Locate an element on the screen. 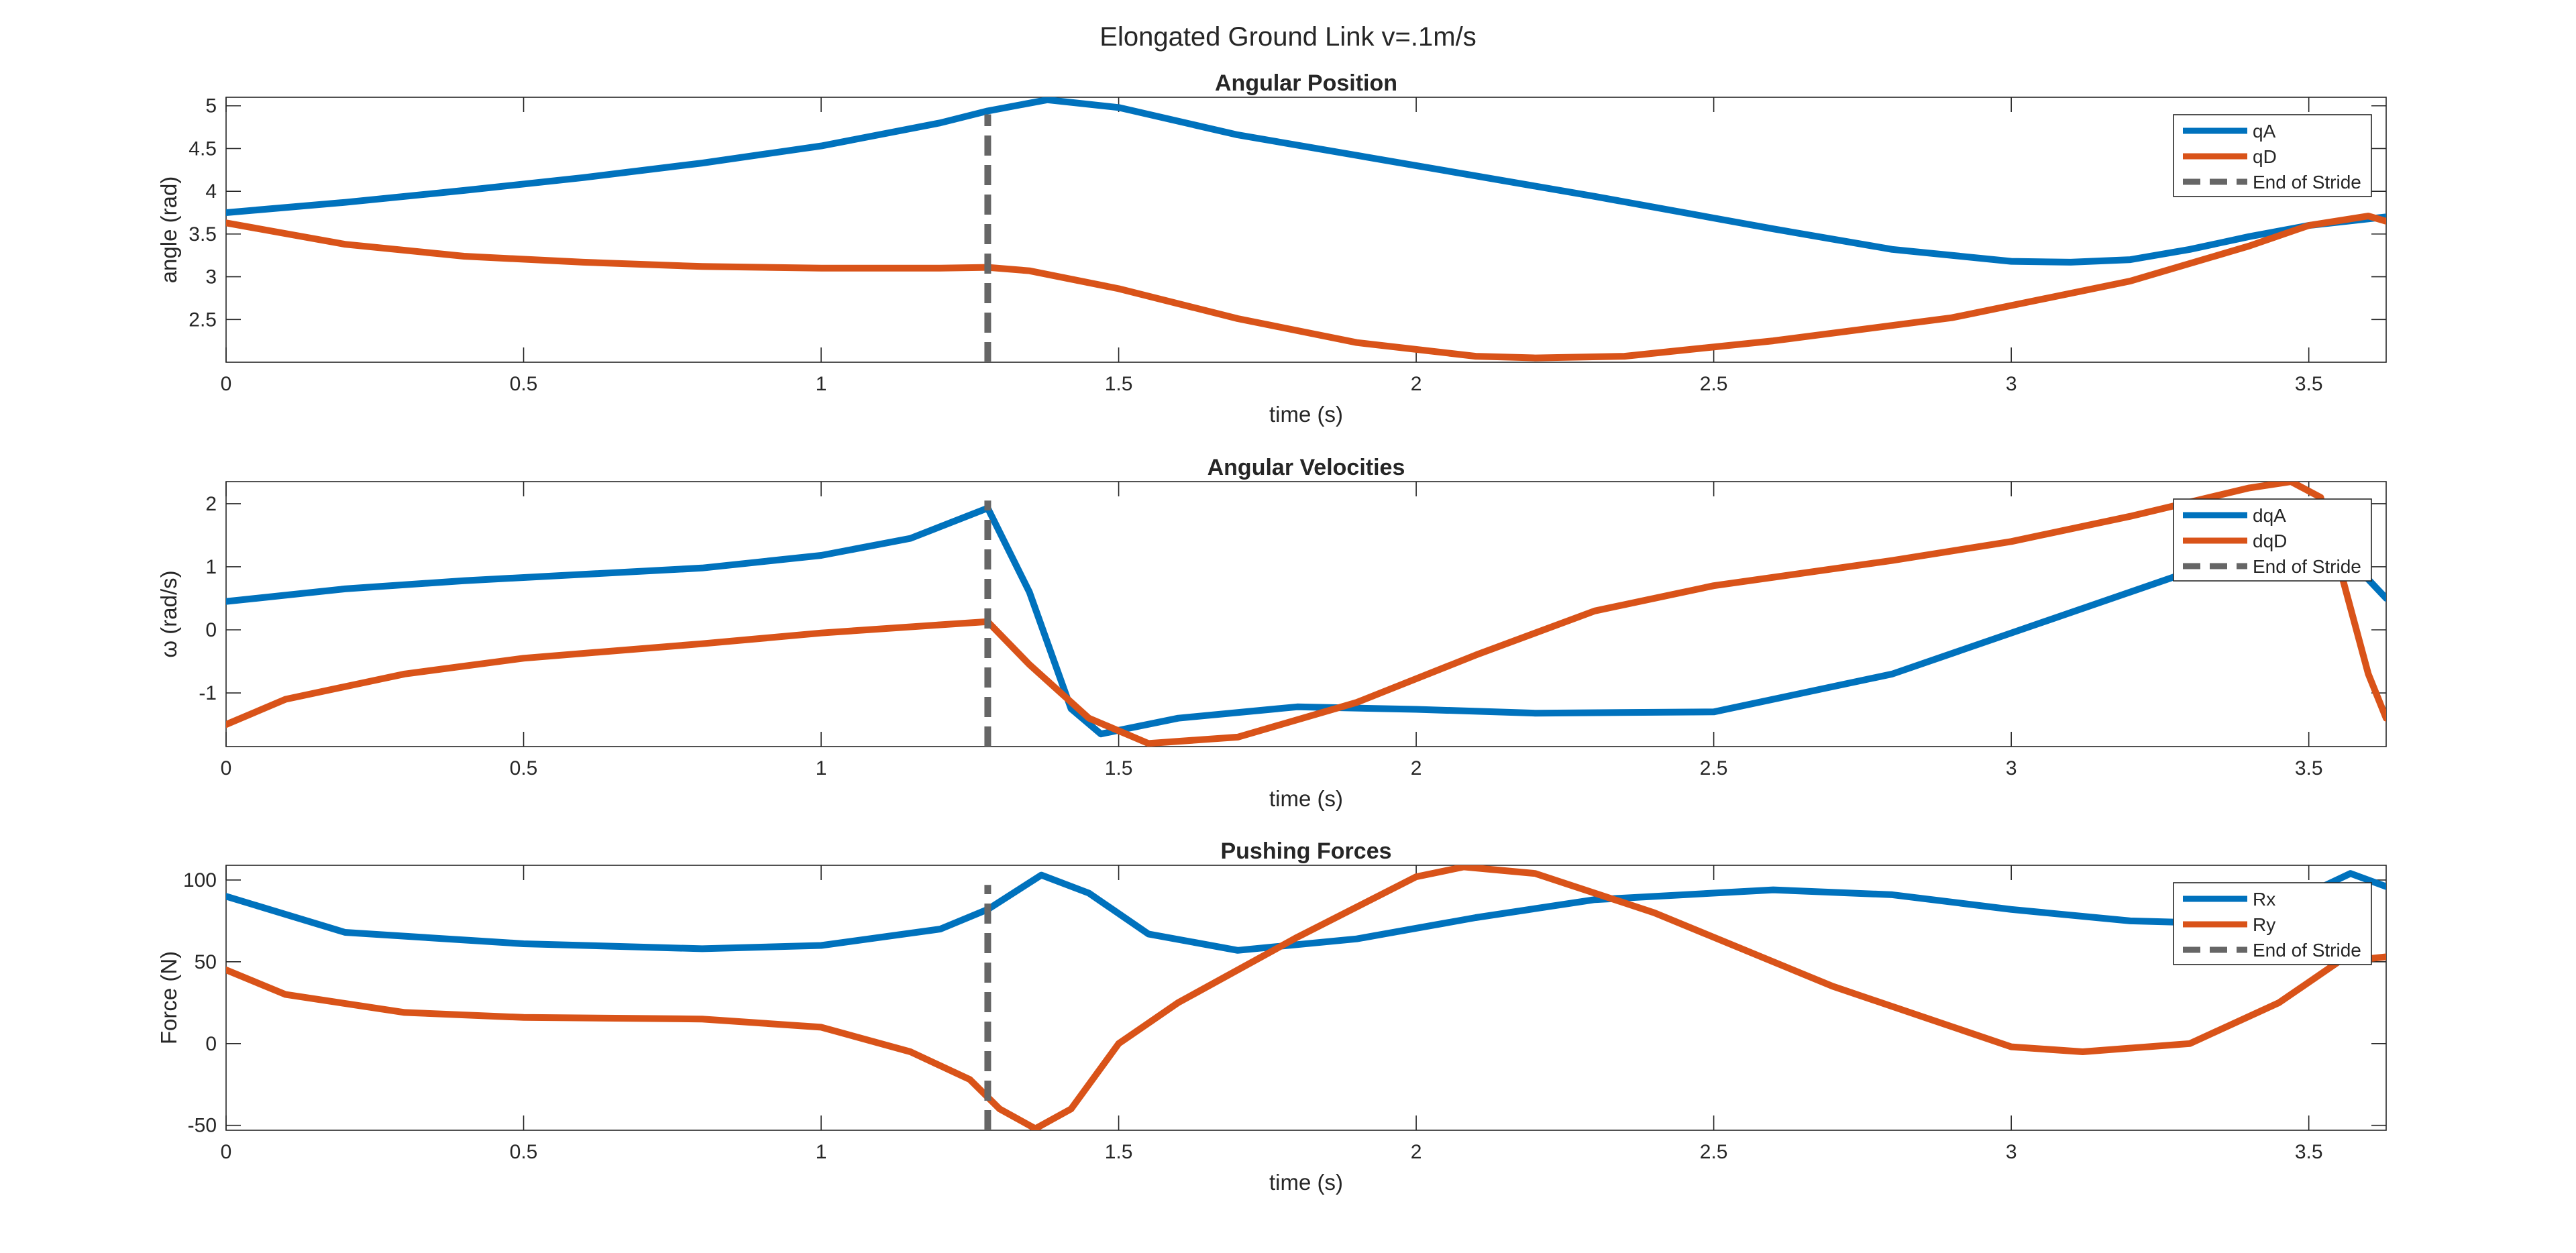 This screenshot has width=2576, height=1253. legend: qA qD End of Stride is located at coordinates (2272, 155).